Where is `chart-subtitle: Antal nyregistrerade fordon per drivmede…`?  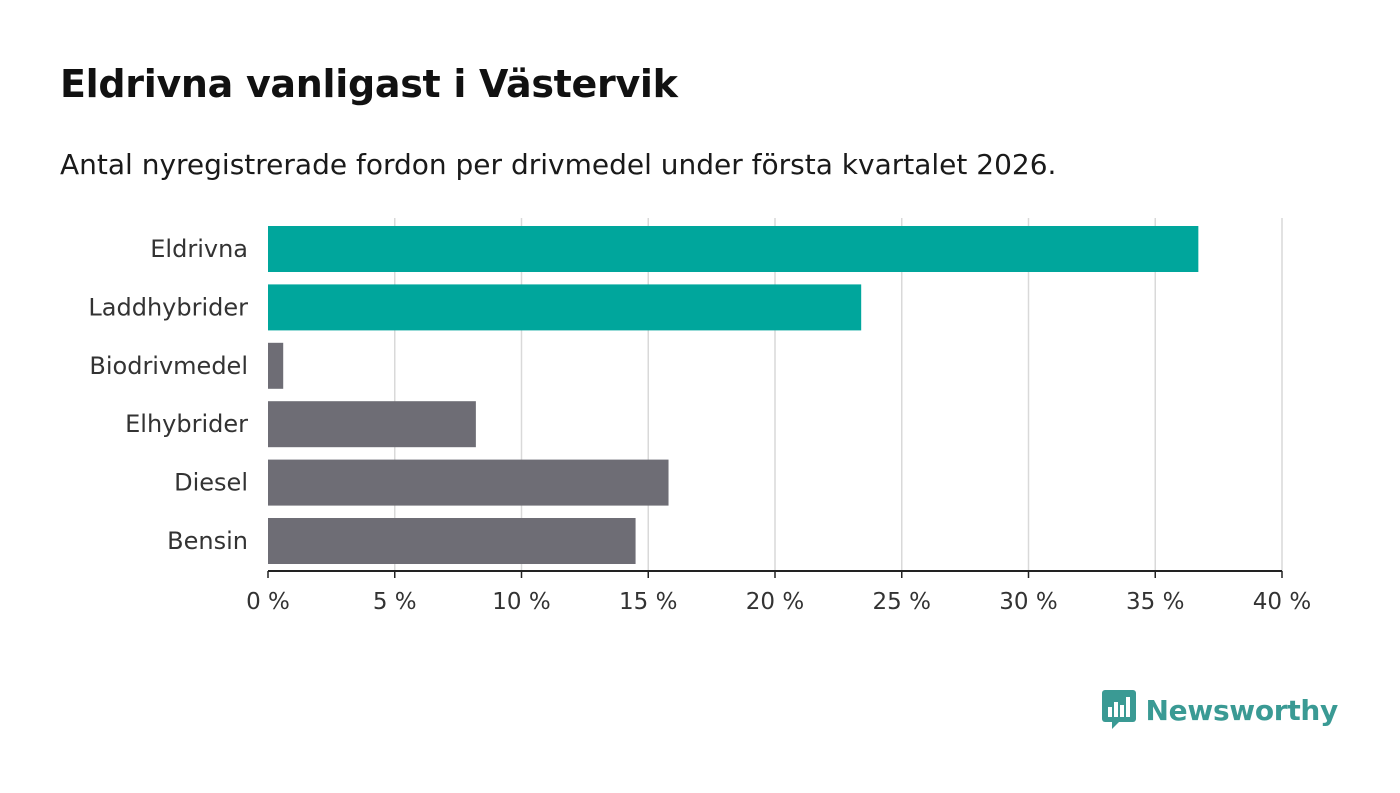 chart-subtitle: Antal nyregistrerade fordon per drivmede… is located at coordinates (558, 164).